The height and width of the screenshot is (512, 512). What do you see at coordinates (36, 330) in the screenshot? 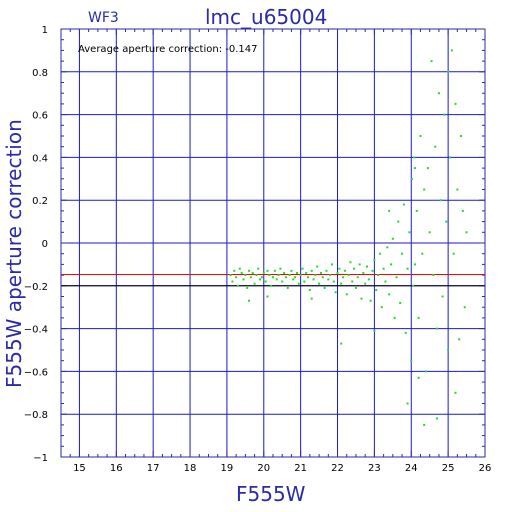
I see `y-tick-label: −0.4` at bounding box center [36, 330].